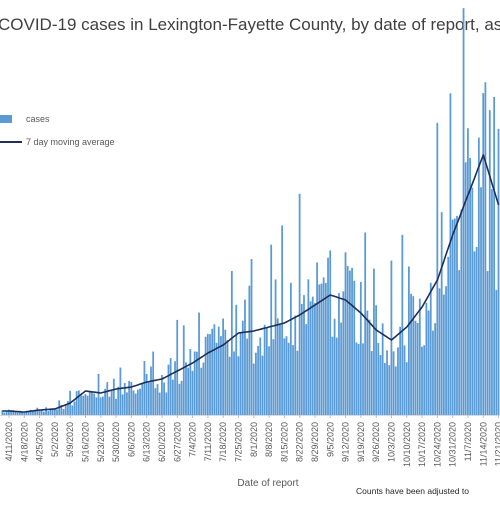  What do you see at coordinates (453, 444) in the screenshot?
I see `x-tick-label: 10/31/2020` at bounding box center [453, 444].